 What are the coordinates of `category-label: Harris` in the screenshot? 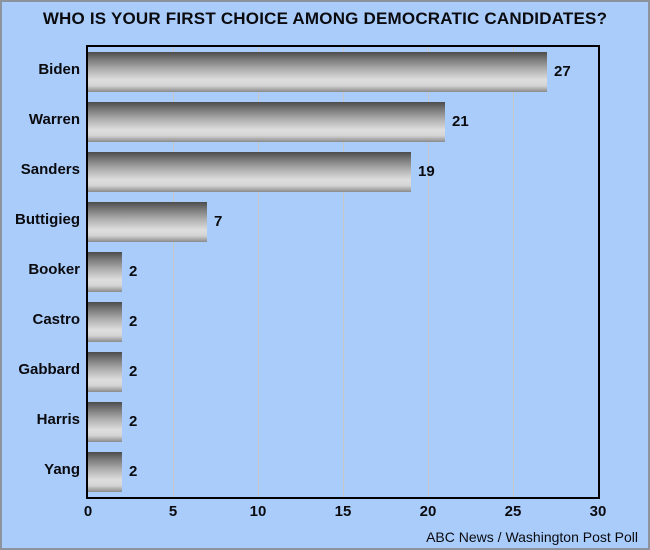 It's located at (58, 419).